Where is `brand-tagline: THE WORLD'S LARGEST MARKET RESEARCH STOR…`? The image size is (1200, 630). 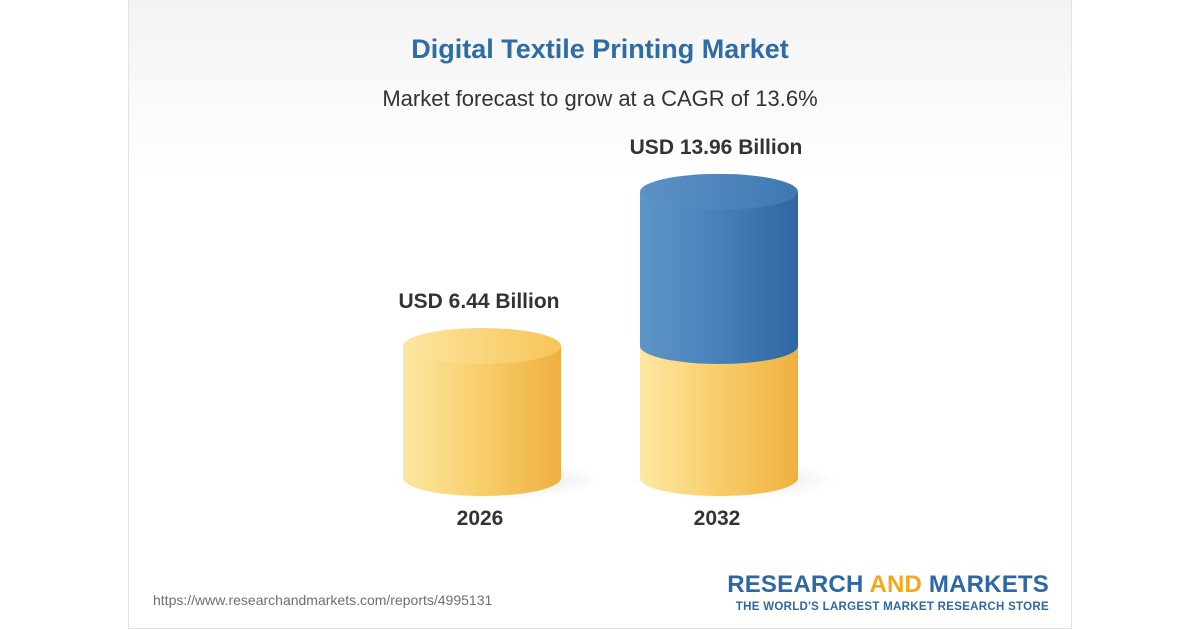
brand-tagline: THE WORLD'S LARGEST MARKET RESEARCH STOR… is located at coordinates (892, 607).